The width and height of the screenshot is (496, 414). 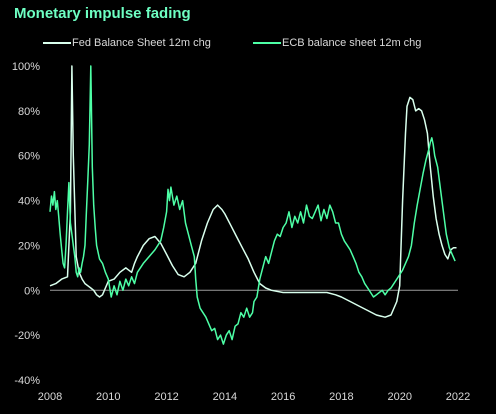 I want to click on legend-swatch-fed, so click(x=57, y=43).